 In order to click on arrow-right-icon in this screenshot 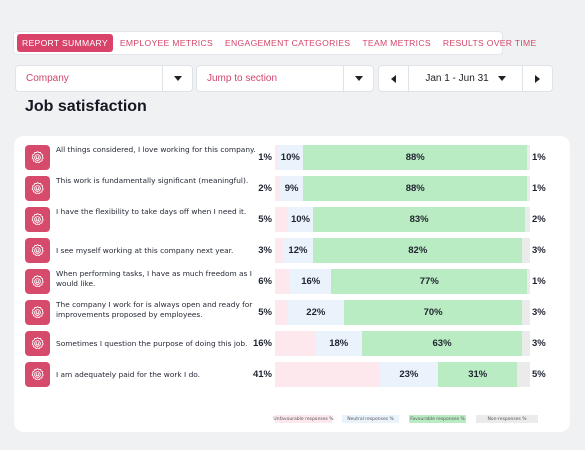, I will do `click(537, 78)`.